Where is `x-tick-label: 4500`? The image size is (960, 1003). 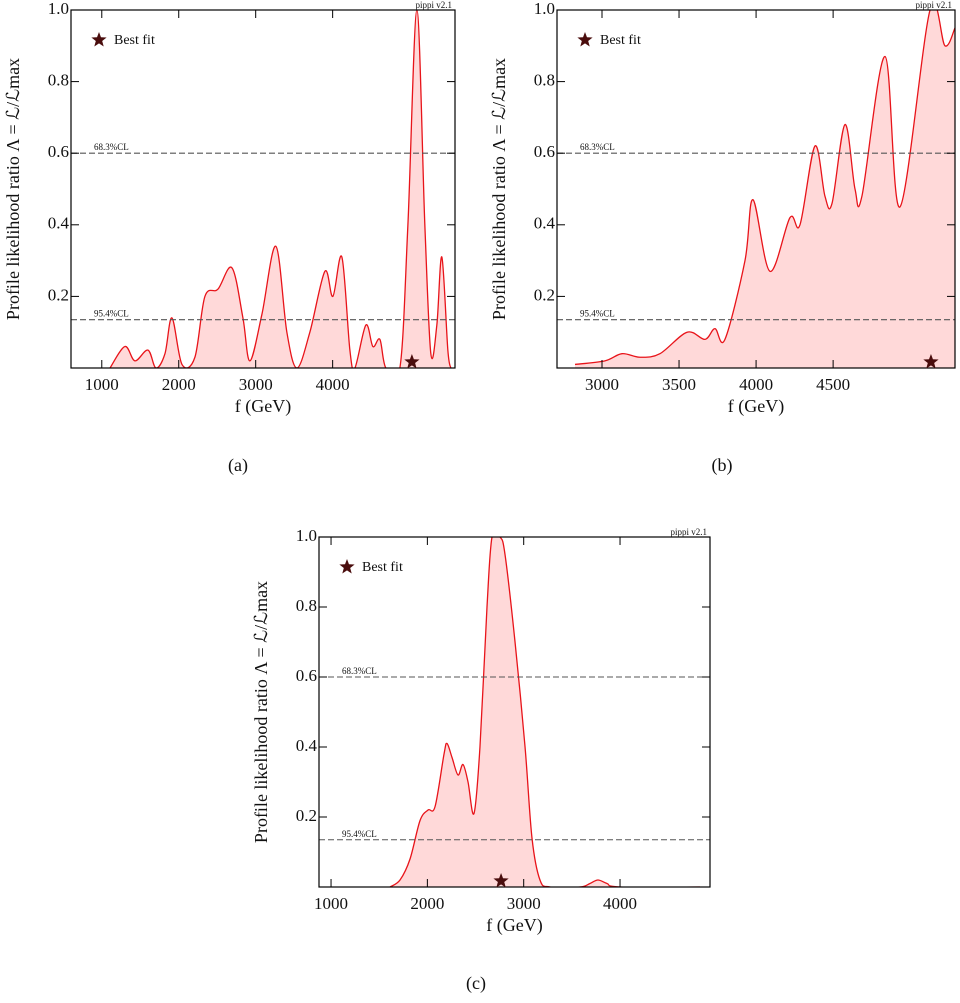 x-tick-label: 4500 is located at coordinates (833, 384).